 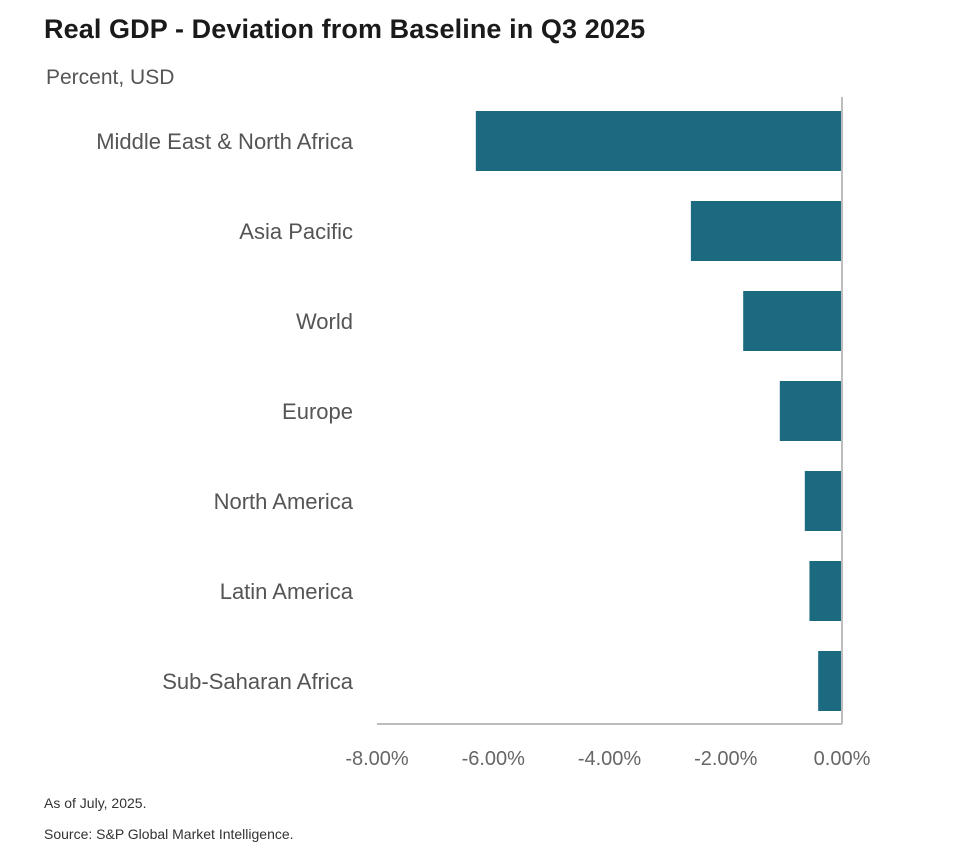 What do you see at coordinates (610, 759) in the screenshot?
I see `x-tick-label: -4.00%` at bounding box center [610, 759].